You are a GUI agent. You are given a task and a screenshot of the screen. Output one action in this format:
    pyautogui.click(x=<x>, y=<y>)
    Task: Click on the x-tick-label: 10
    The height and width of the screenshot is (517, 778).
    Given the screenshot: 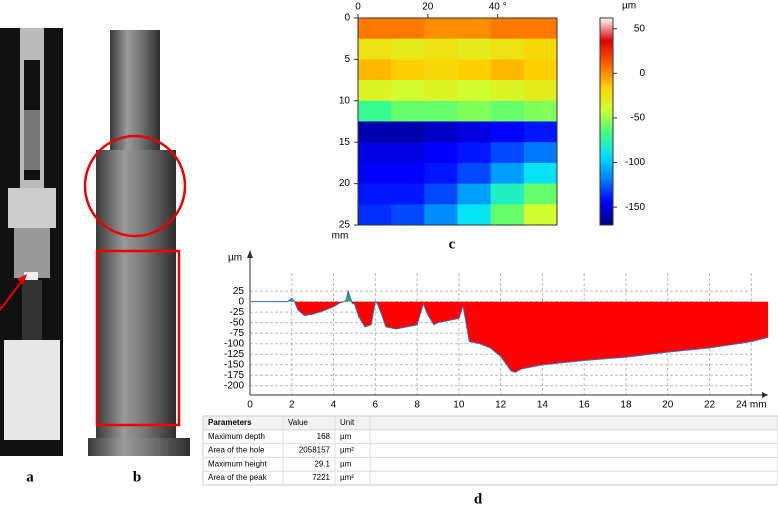 What is the action you would take?
    pyautogui.click(x=459, y=405)
    